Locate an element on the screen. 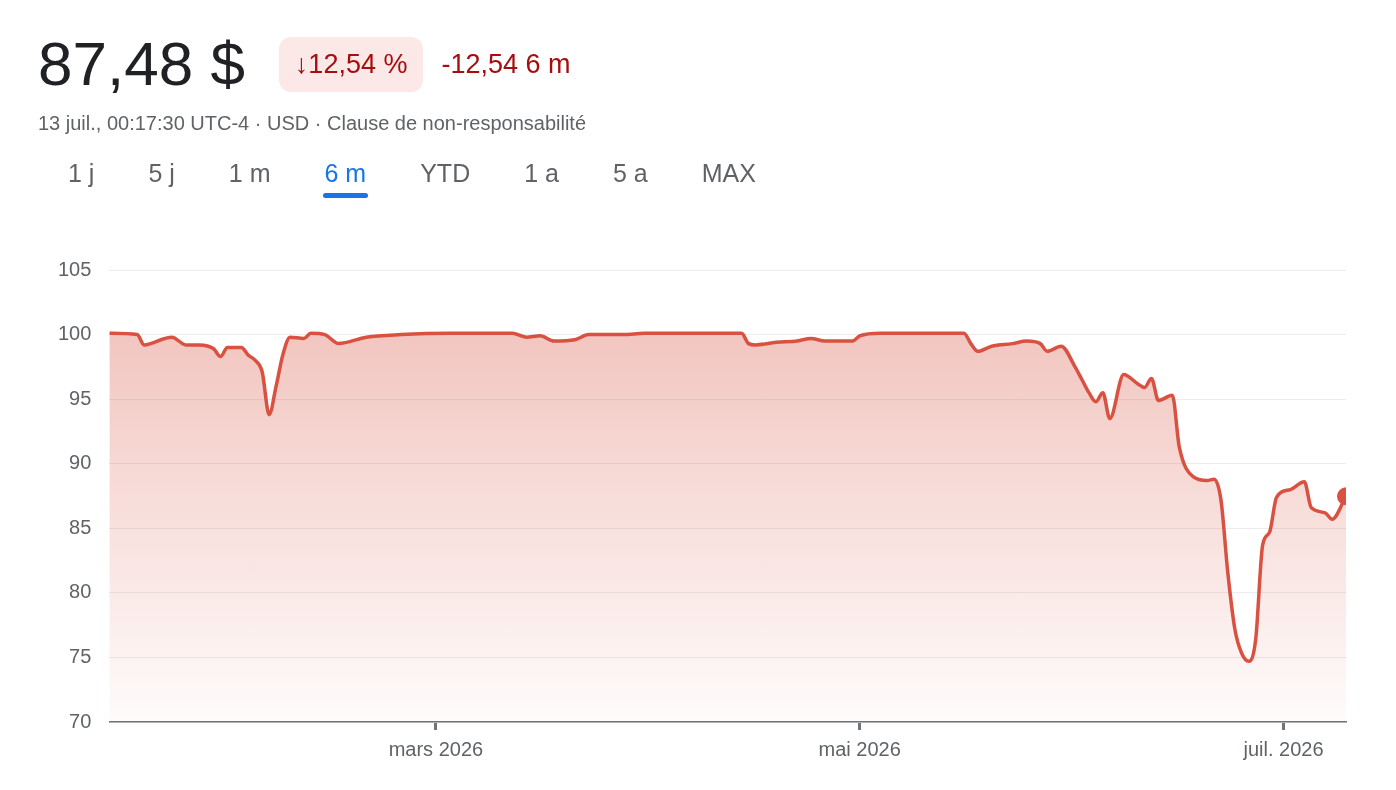 The image size is (1396, 790). text: 5 j is located at coordinates (161, 174).